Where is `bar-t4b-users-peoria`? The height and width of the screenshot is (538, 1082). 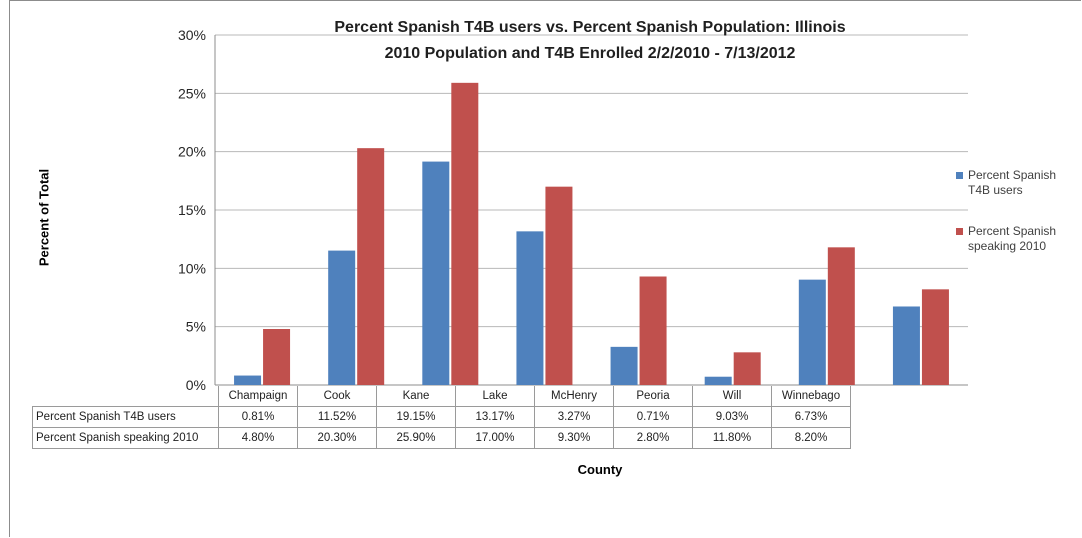
bar-t4b-users-peoria is located at coordinates (718, 380).